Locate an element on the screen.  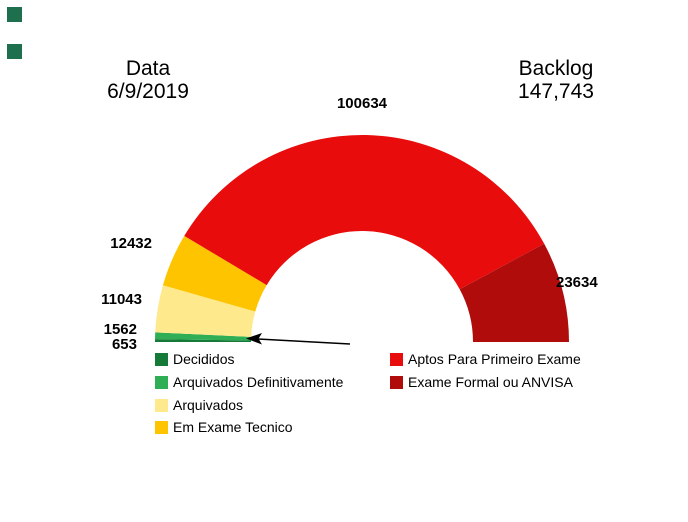
legend-swatch-arquivados-definitivamente is located at coordinates (161, 382).